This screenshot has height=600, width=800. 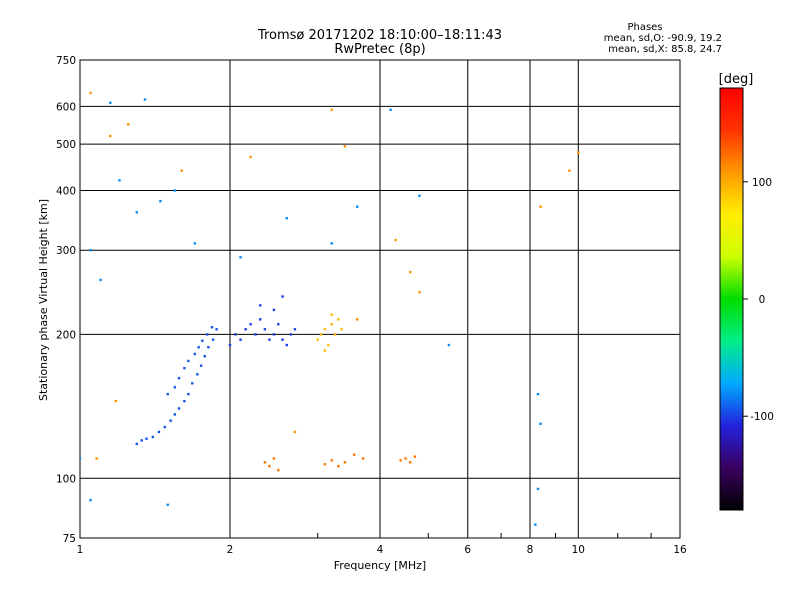 What do you see at coordinates (66, 191) in the screenshot?
I see `y-tick-label: 400` at bounding box center [66, 191].